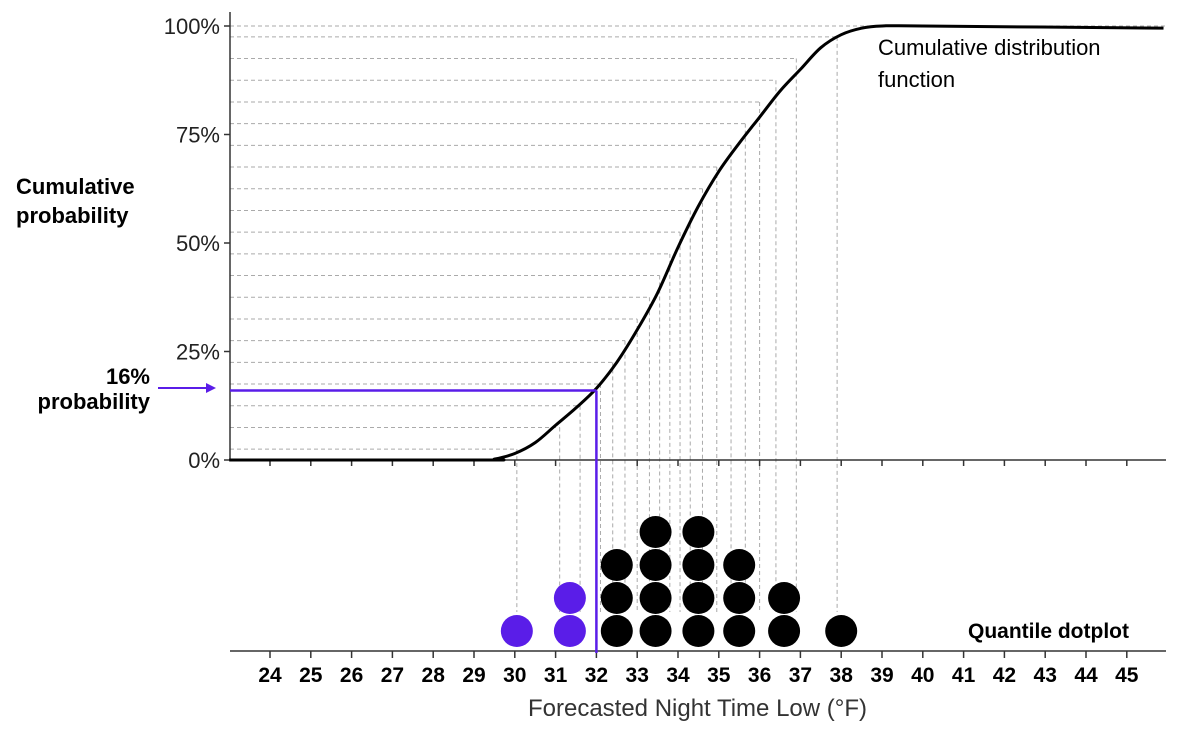 The height and width of the screenshot is (741, 1181). What do you see at coordinates (1004, 675) in the screenshot?
I see `x-tick-label: 42` at bounding box center [1004, 675].